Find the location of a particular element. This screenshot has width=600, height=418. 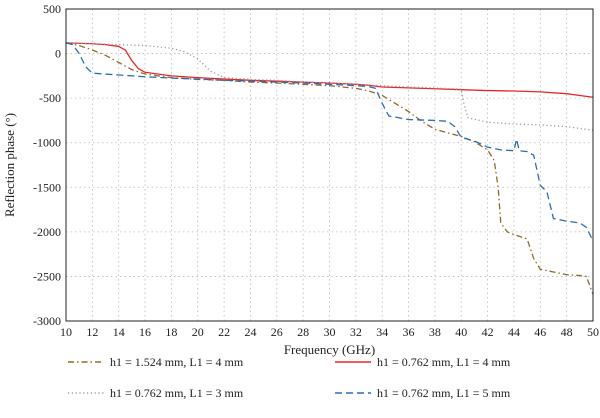

legend-label: h1 = 0.762 mm, L1 = 4 mm is located at coordinates (444, 362).